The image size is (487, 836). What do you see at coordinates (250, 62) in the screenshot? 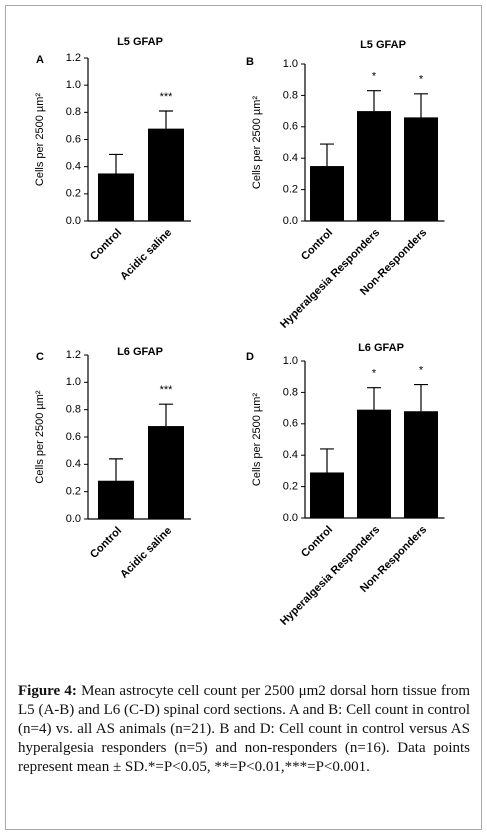
I see `panel-label: B` at bounding box center [250, 62].